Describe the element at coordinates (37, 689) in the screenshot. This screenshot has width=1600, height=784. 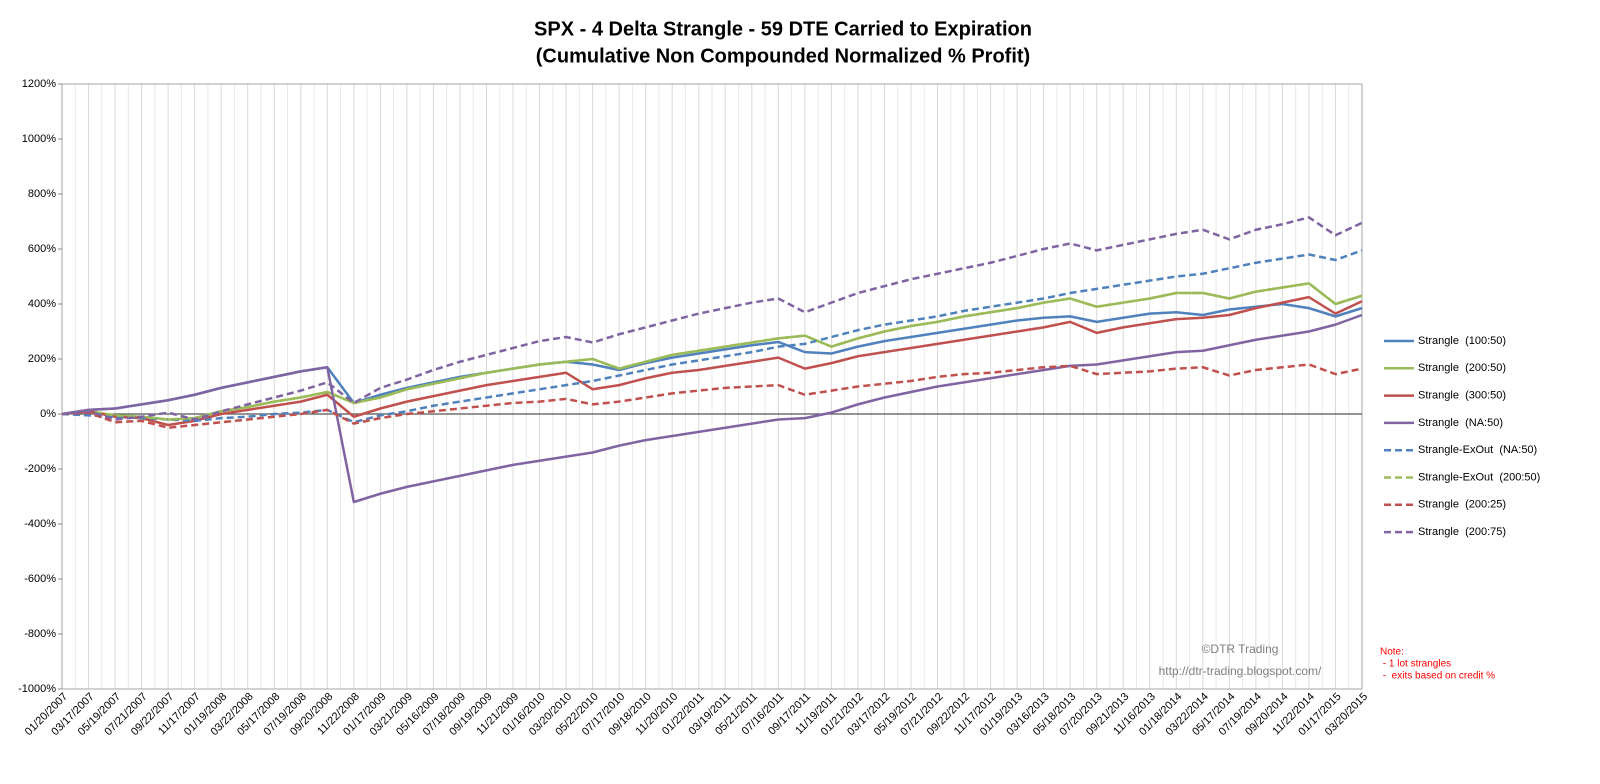
I see `y-tick-label: -1000%` at that location.